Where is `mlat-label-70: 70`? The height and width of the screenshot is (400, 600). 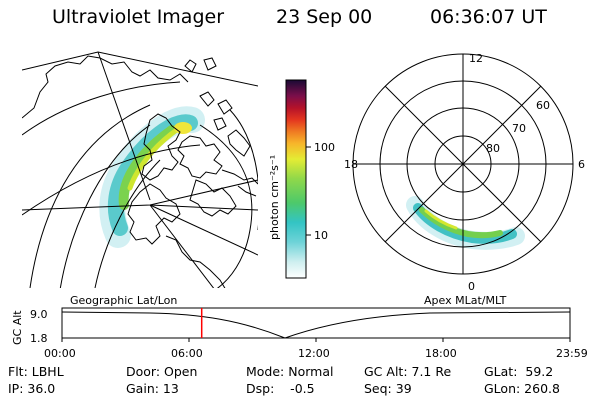 mlat-label-70: 70 is located at coordinates (519, 128).